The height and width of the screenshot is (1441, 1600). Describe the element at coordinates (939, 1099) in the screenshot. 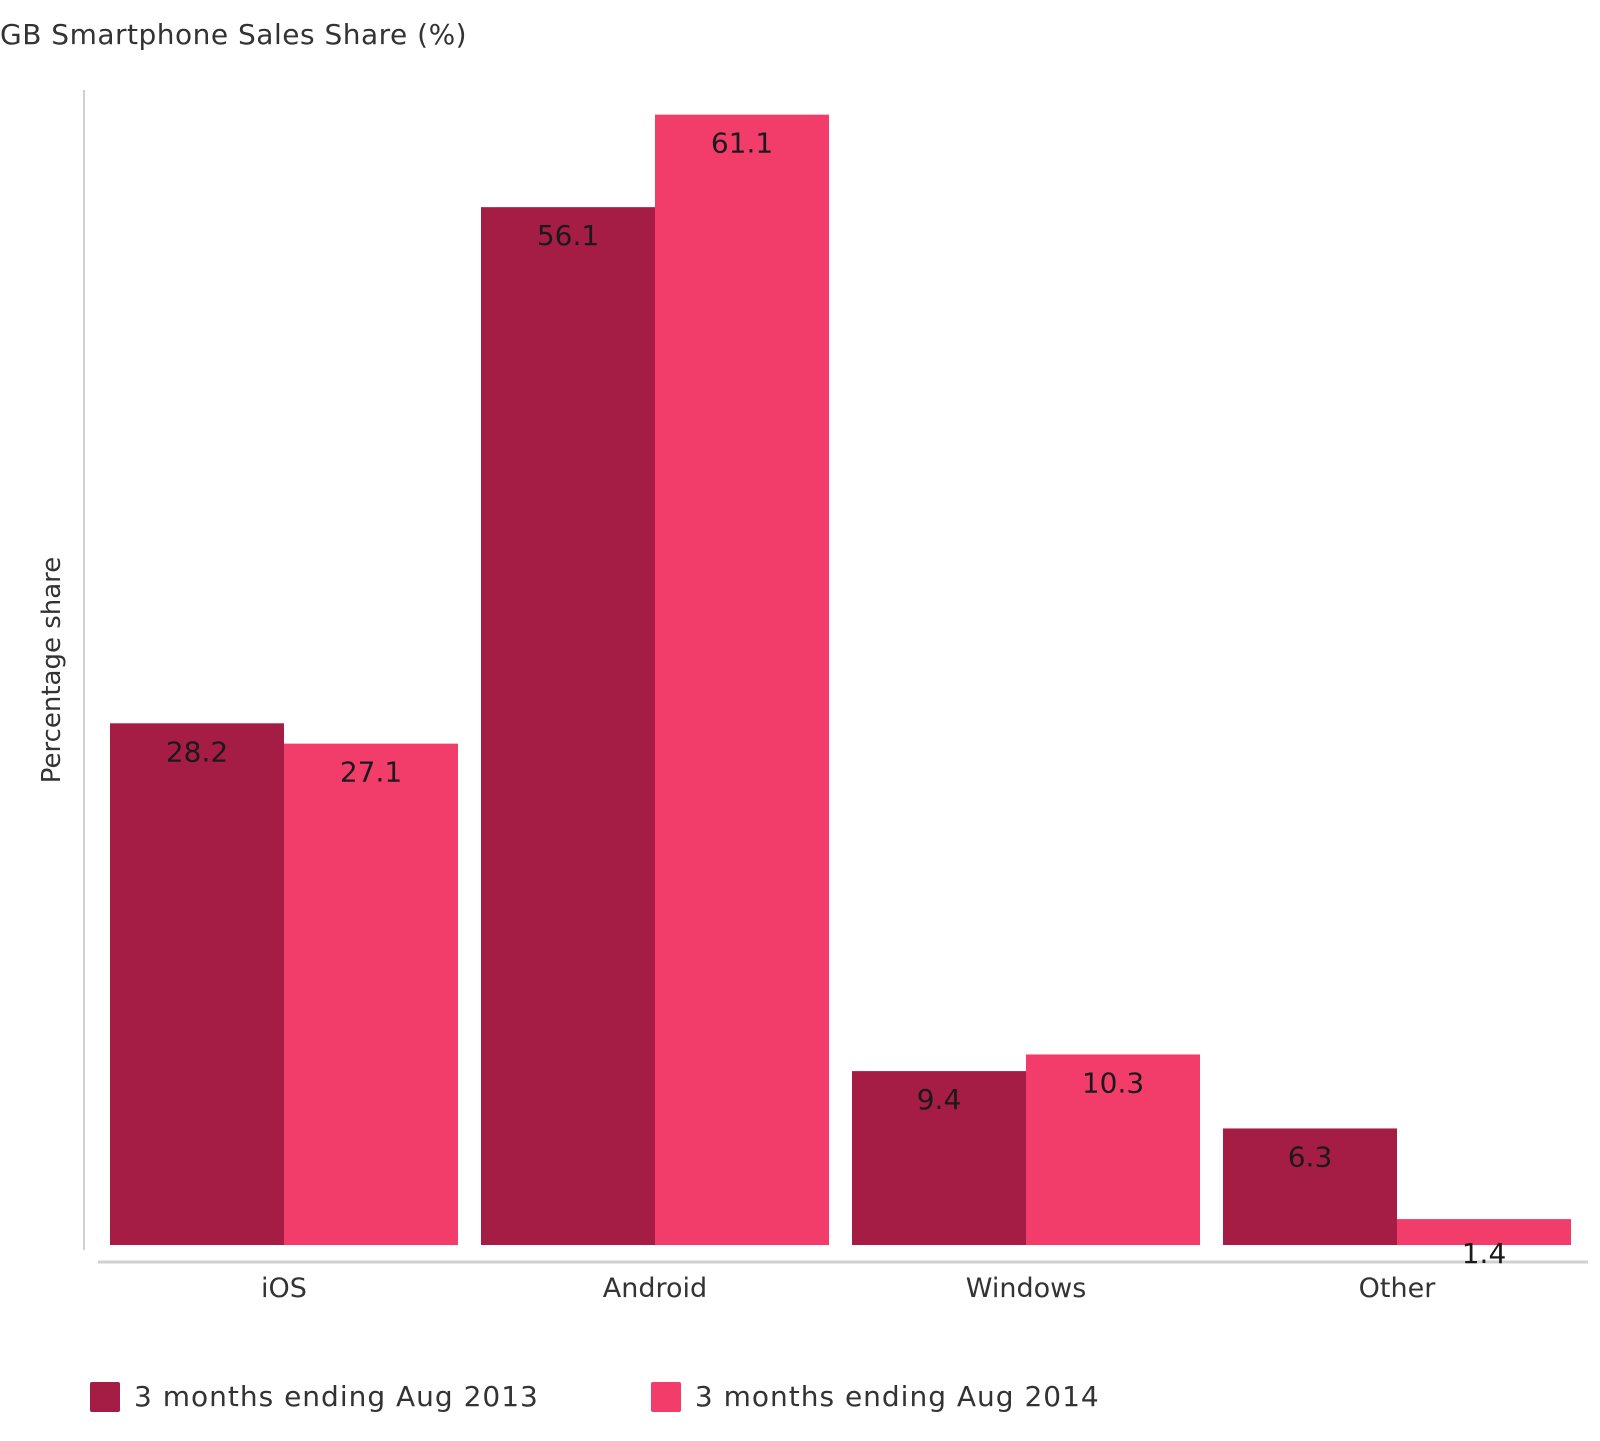

I see `value-label-windows-2013: 9.4` at that location.